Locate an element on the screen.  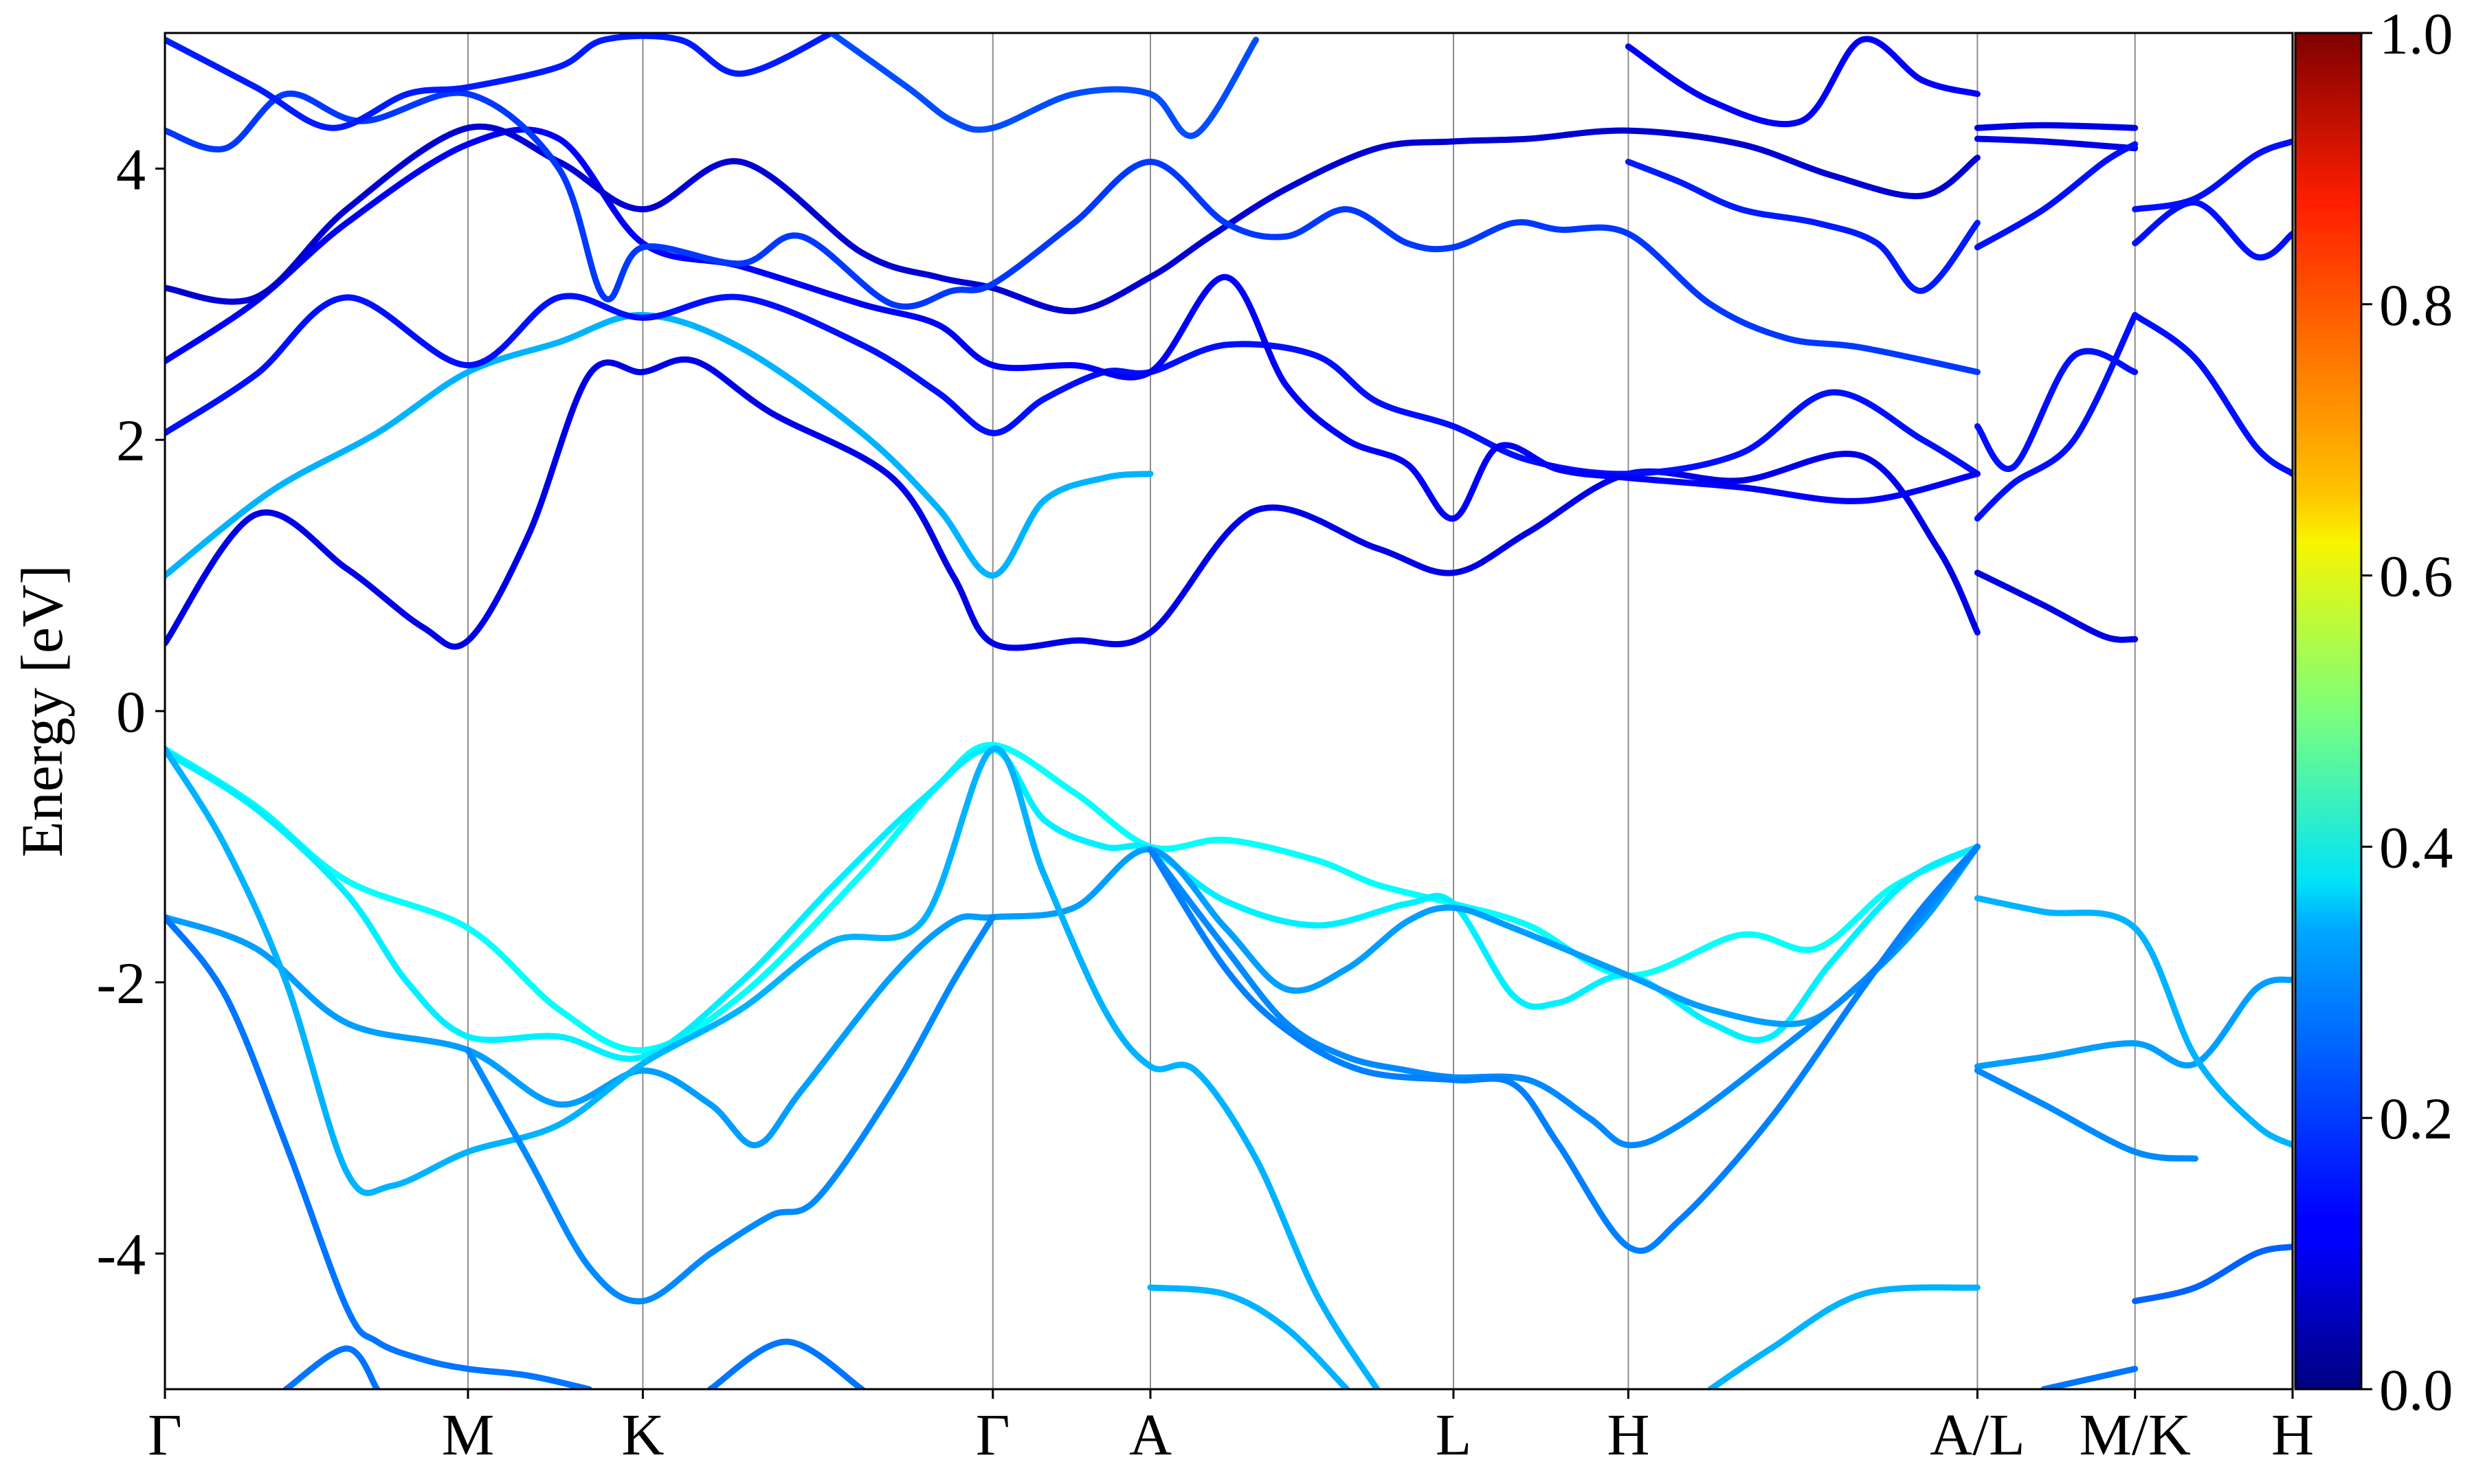
x-tick-label: M/K is located at coordinates (2134, 1435).